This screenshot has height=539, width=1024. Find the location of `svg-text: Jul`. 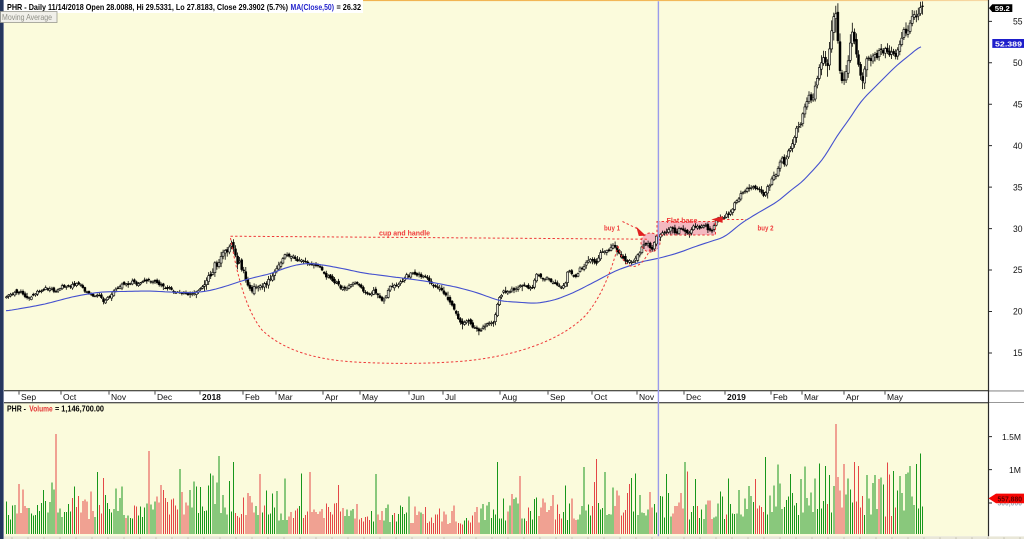

svg-text: Jul is located at coordinates (450, 397).